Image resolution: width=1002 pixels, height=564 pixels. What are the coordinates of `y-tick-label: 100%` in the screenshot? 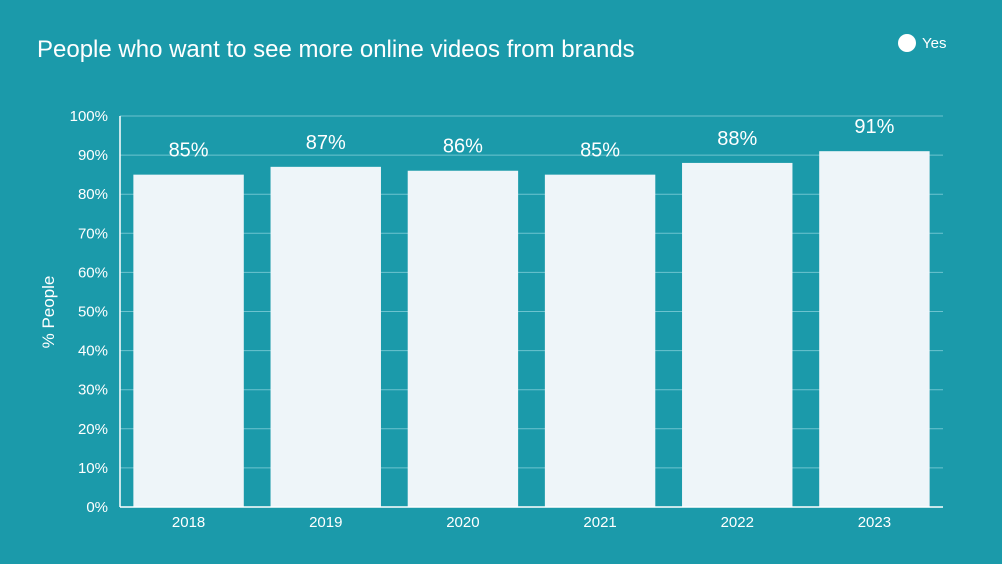 It's located at (89, 116).